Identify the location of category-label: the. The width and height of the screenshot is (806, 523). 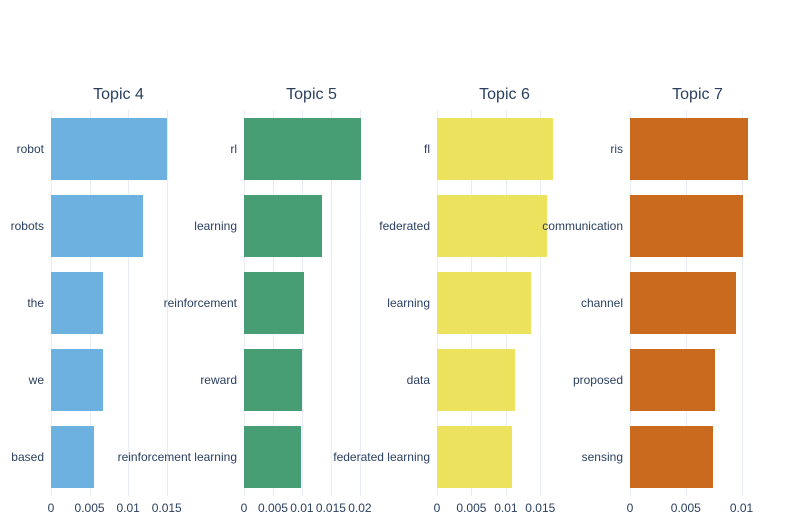
(35, 303).